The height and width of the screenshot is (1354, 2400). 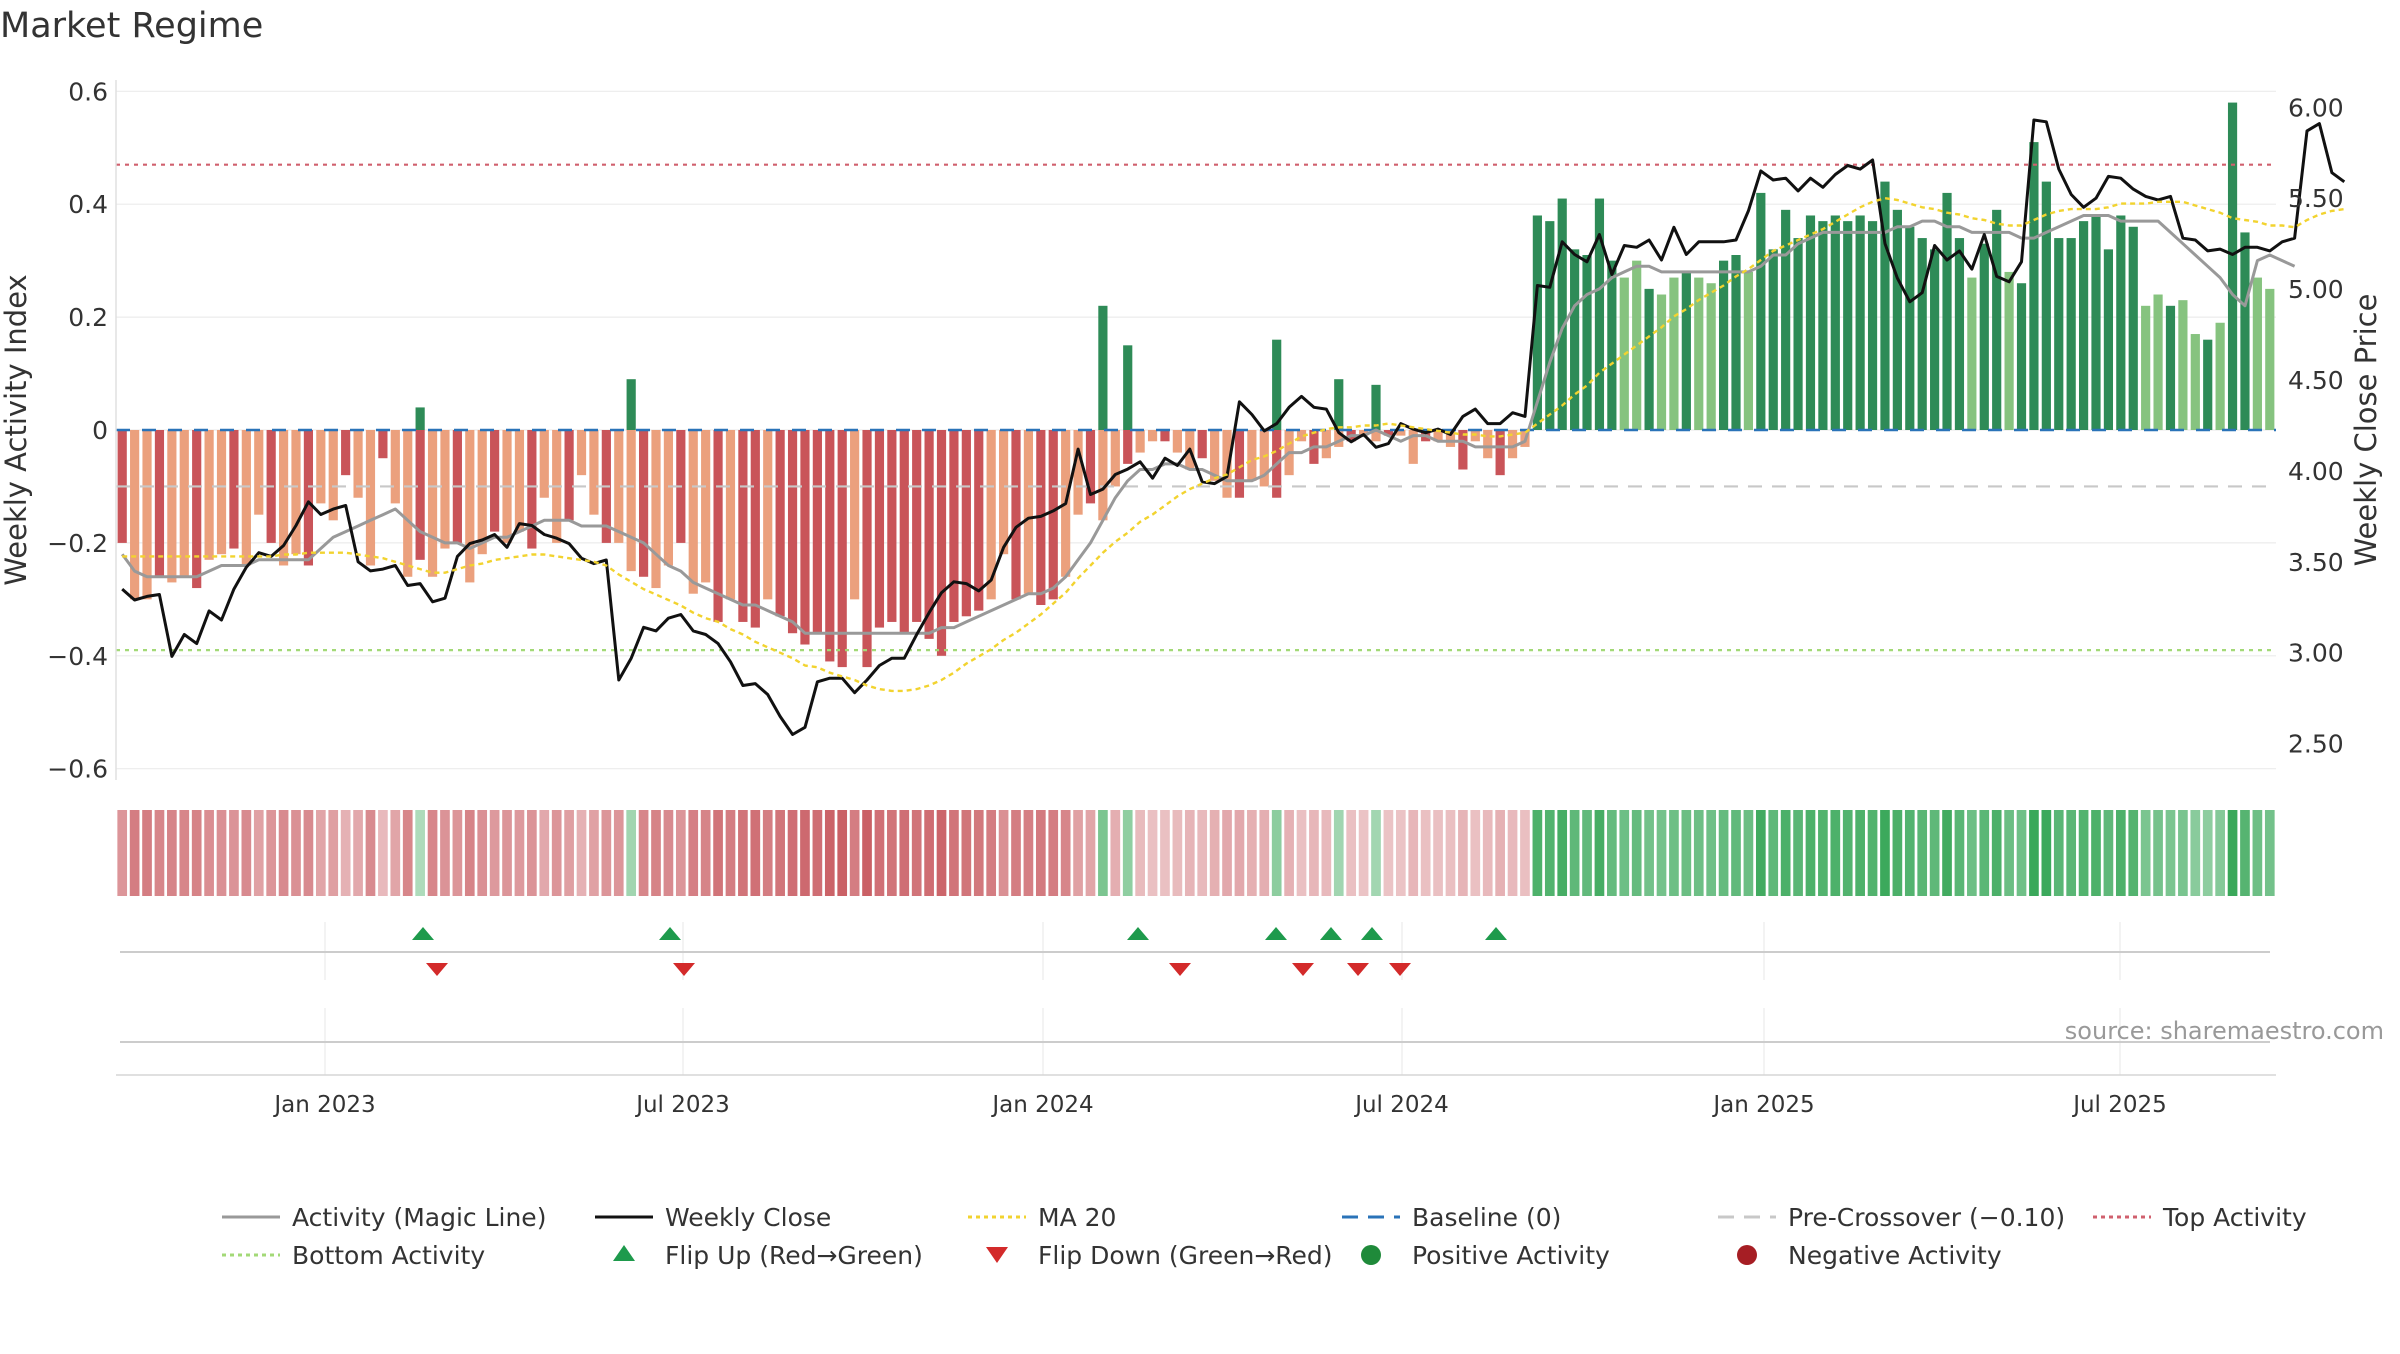 I want to click on legend-item: Weekly Close, so click(x=713, y=1217).